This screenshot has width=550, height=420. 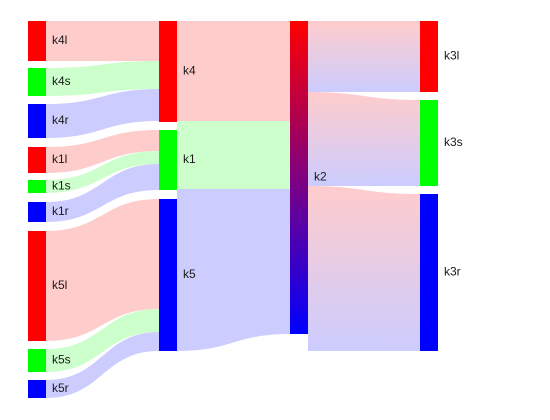 What do you see at coordinates (429, 272) in the screenshot?
I see `node-k3r` at bounding box center [429, 272].